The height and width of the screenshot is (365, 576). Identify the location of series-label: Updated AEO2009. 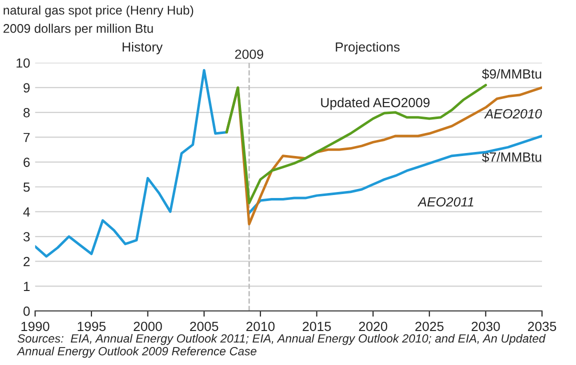
(375, 104).